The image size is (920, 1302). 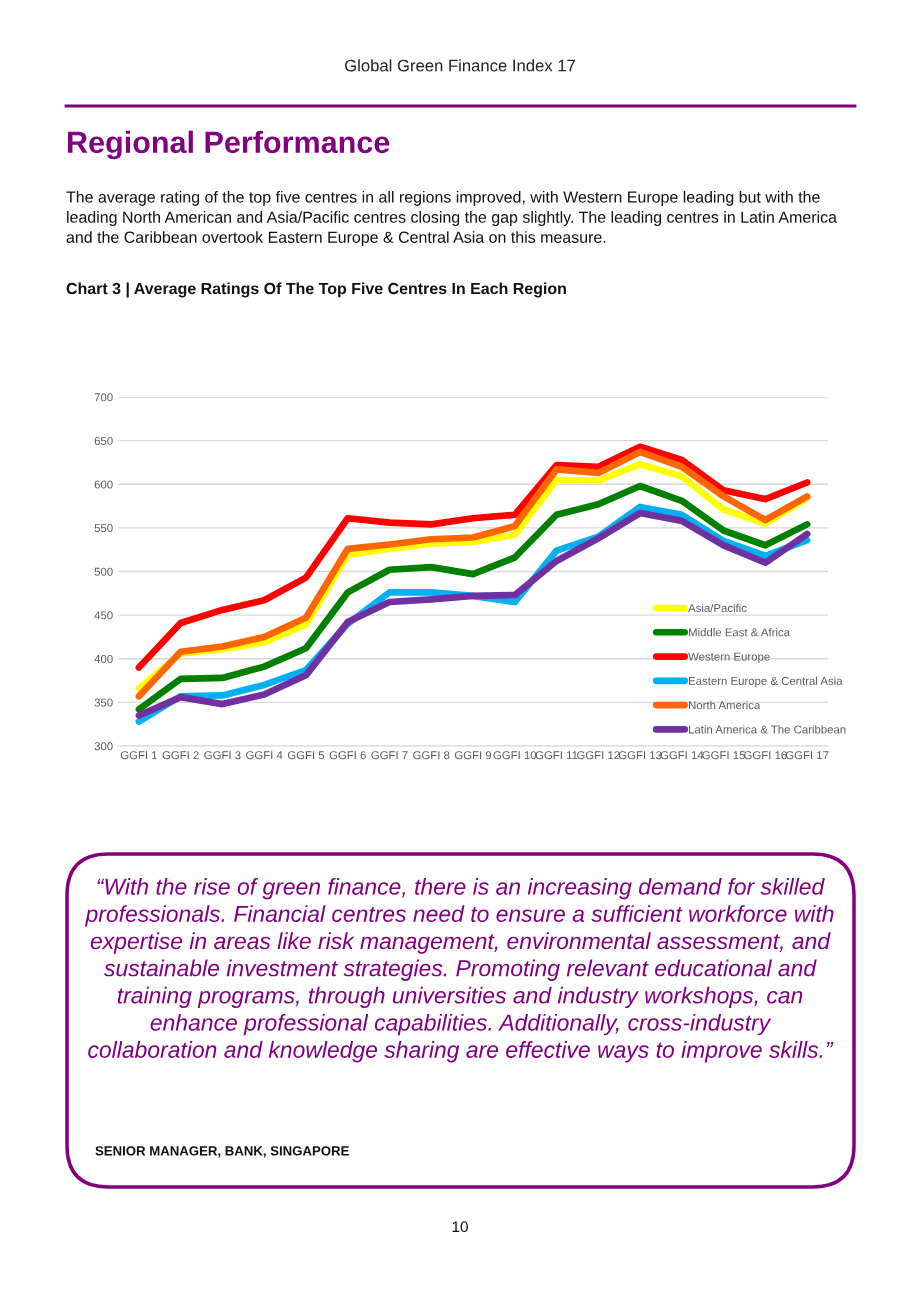 What do you see at coordinates (306, 755) in the screenshot?
I see `x-tick-label: GGFI 5` at bounding box center [306, 755].